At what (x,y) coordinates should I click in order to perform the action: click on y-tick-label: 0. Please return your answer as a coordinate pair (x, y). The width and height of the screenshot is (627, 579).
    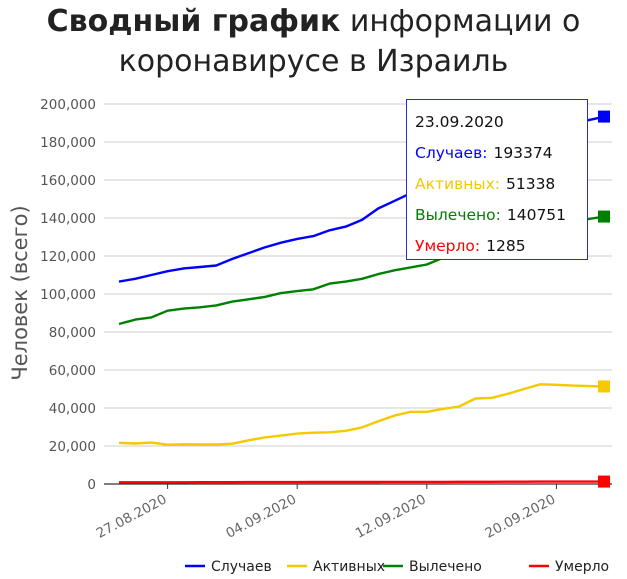
    Looking at the image, I should click on (91, 485).